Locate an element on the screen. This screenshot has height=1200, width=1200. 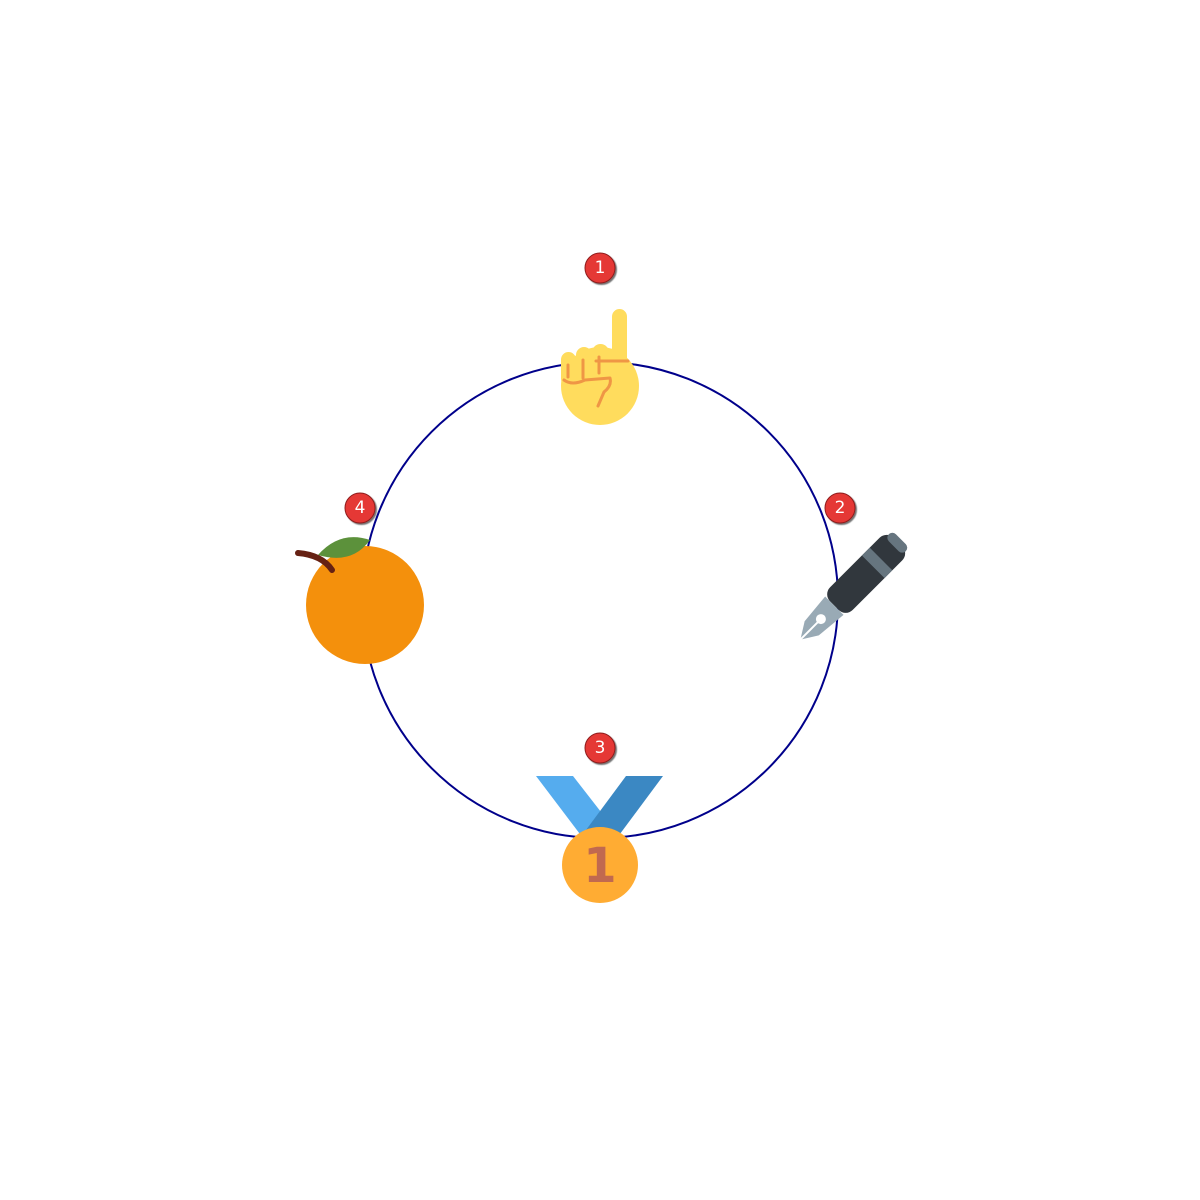
first-place-medal-icon: 1 is located at coordinates (599, 839).